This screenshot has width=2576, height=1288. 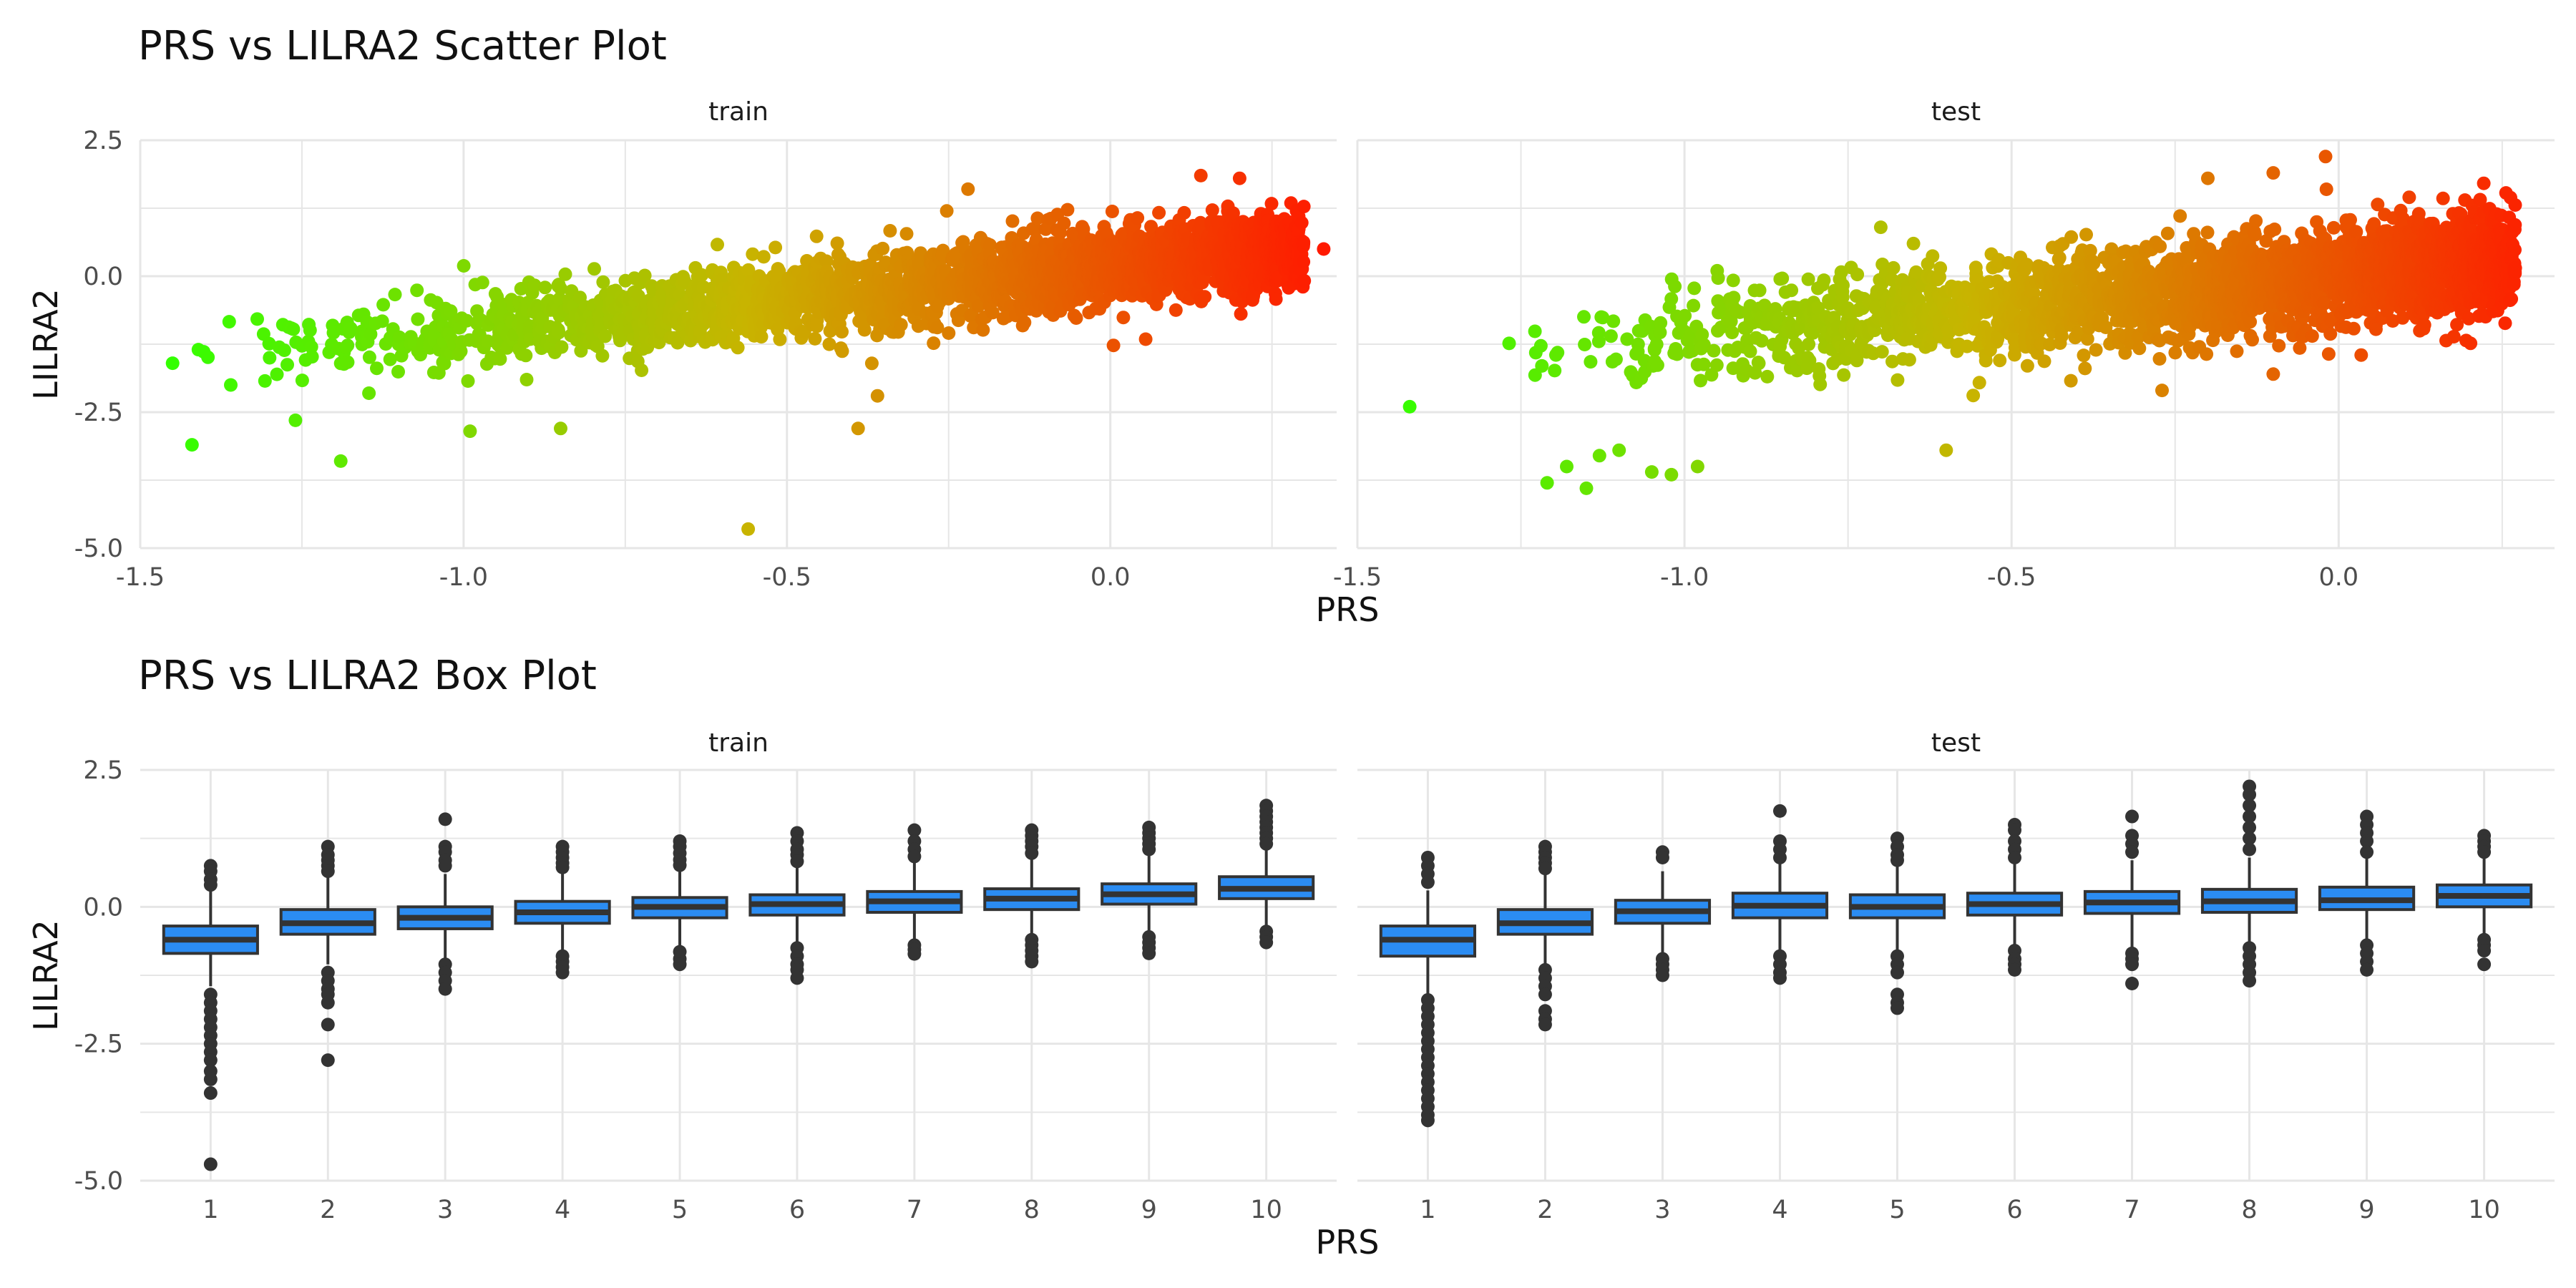 I want to click on x-tick-label: -1.0, so click(x=463, y=577).